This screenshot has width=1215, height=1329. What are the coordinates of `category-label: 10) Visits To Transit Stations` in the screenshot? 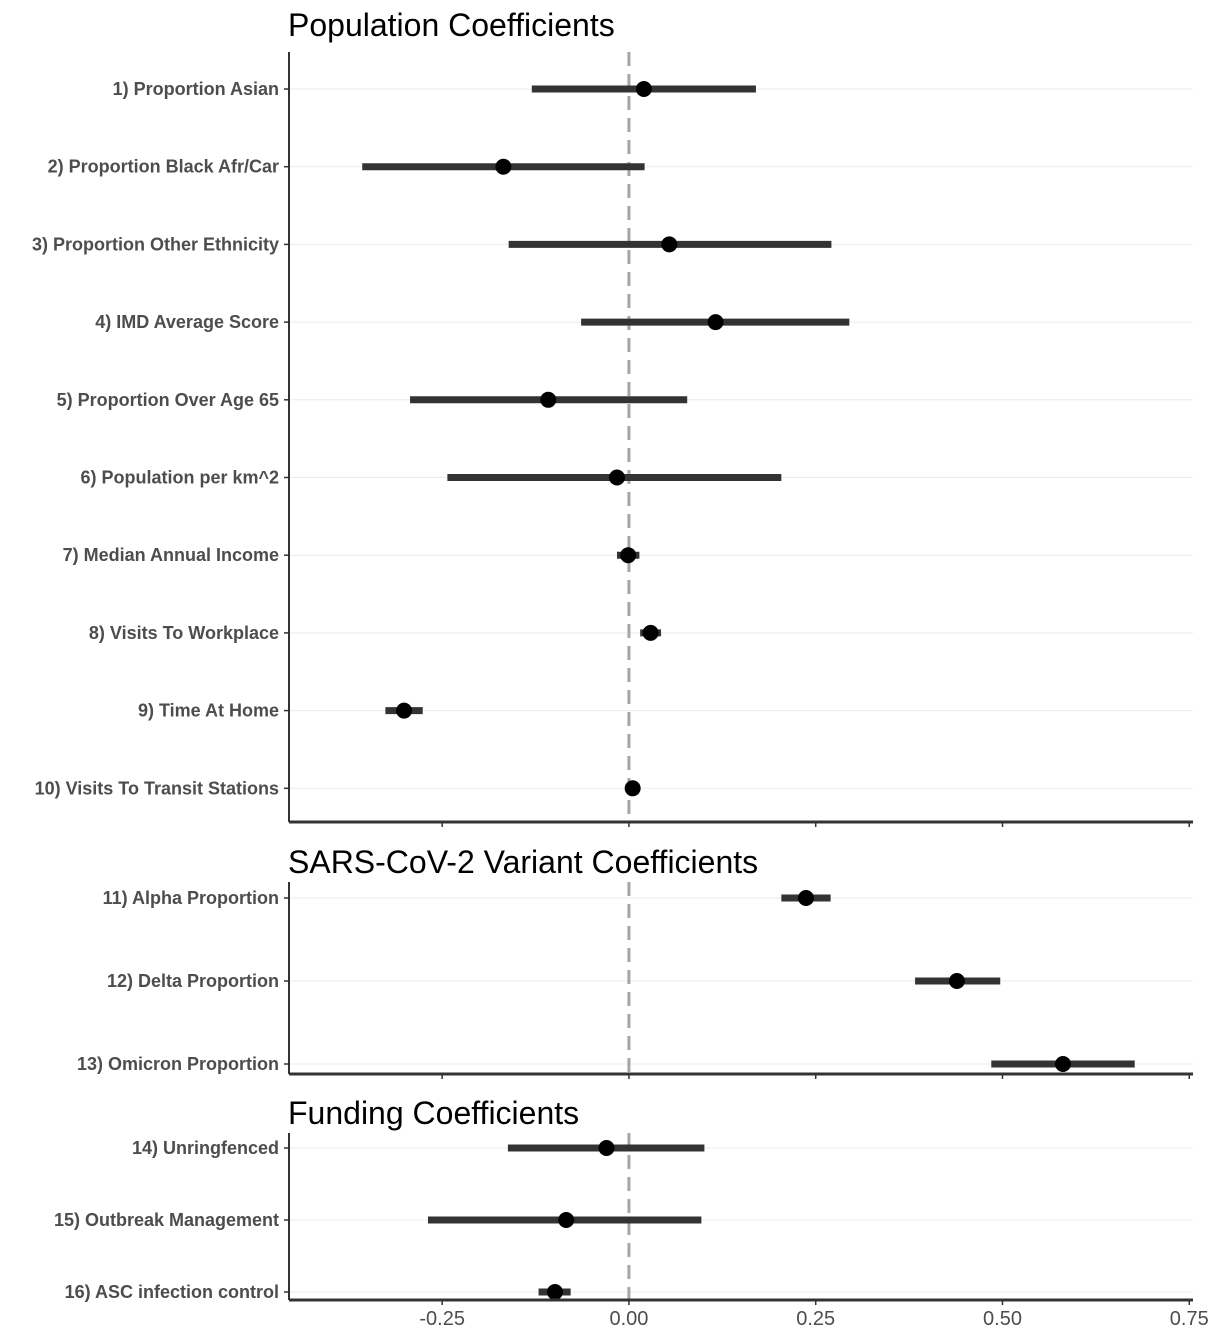 It's located at (157, 788).